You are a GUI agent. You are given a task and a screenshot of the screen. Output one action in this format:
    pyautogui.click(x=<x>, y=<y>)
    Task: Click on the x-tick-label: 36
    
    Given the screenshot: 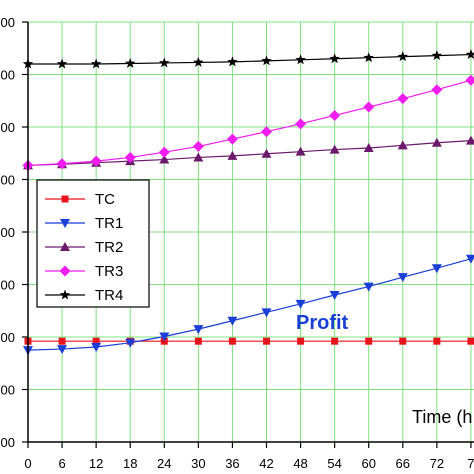 What is the action you would take?
    pyautogui.click(x=232, y=463)
    